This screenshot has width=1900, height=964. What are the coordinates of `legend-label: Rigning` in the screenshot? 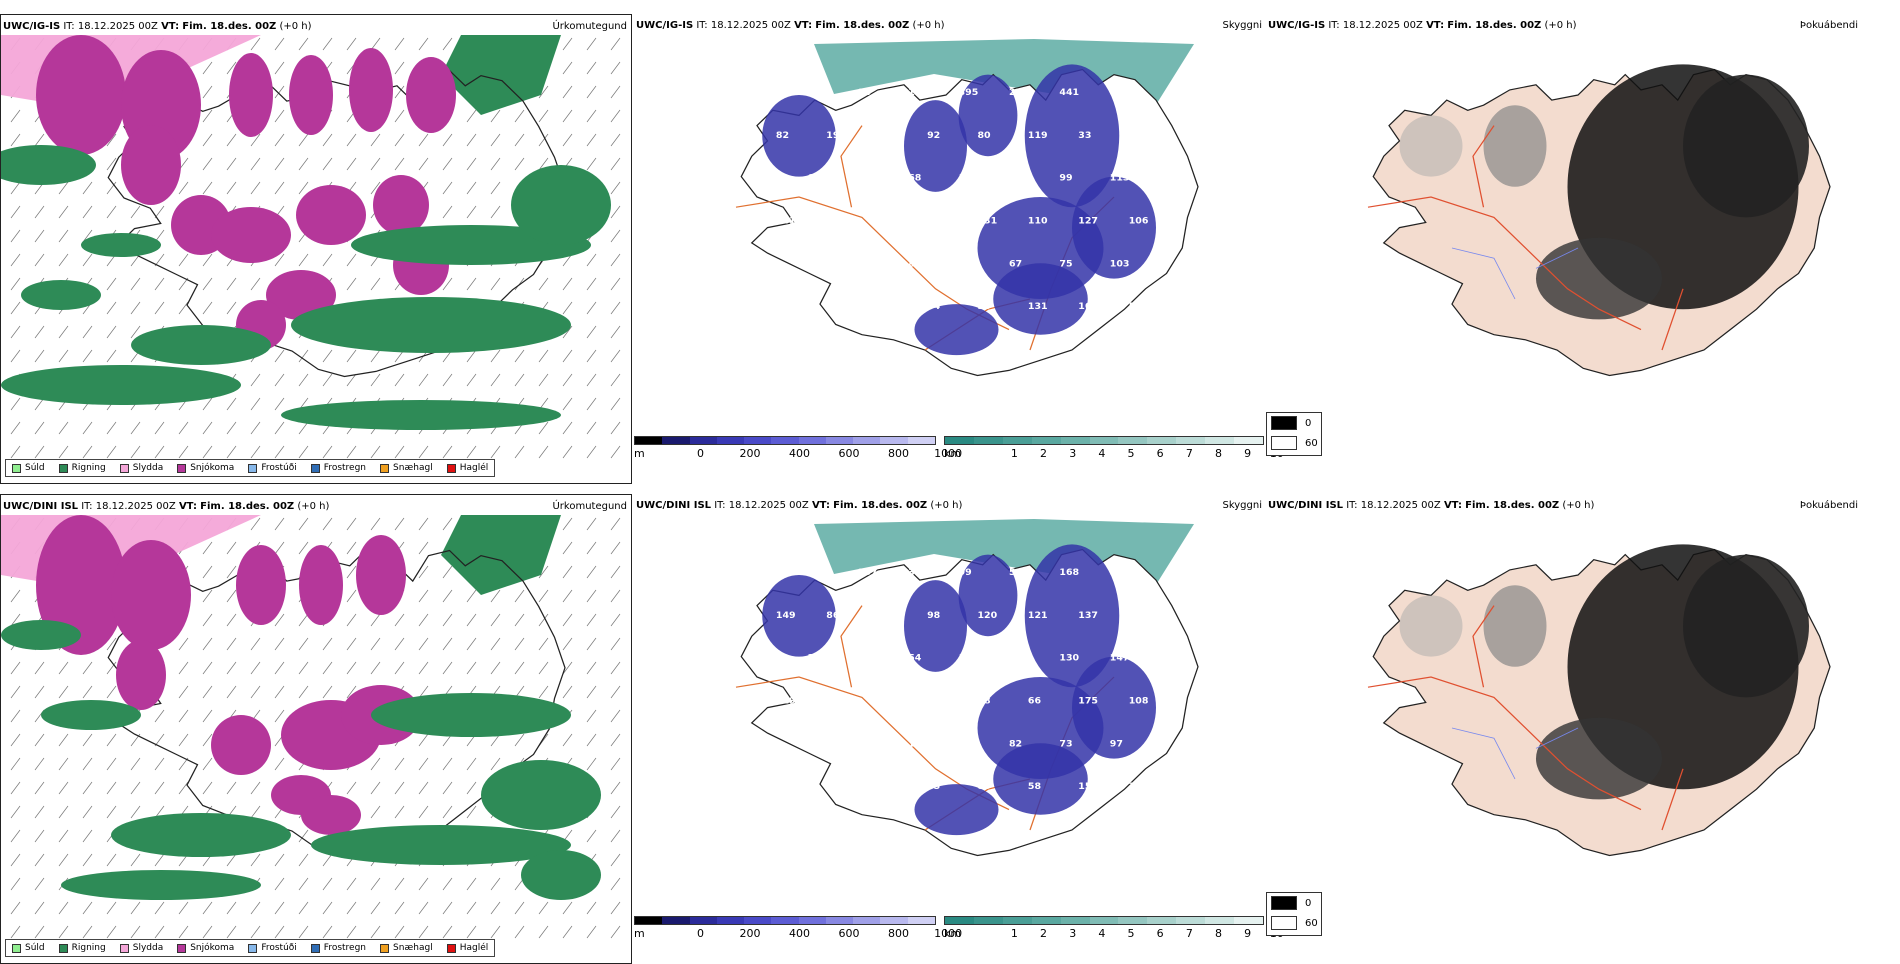 It's located at (88, 948).